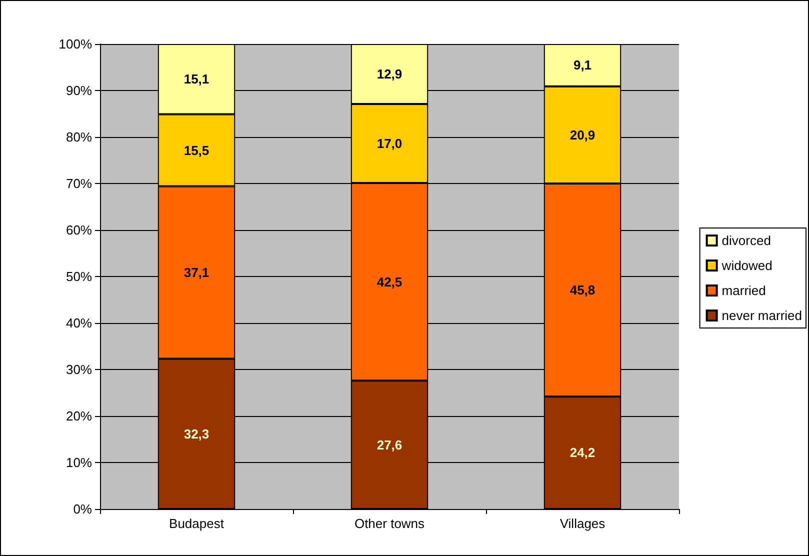  What do you see at coordinates (582, 65) in the screenshot?
I see `data-label: 9,1` at bounding box center [582, 65].